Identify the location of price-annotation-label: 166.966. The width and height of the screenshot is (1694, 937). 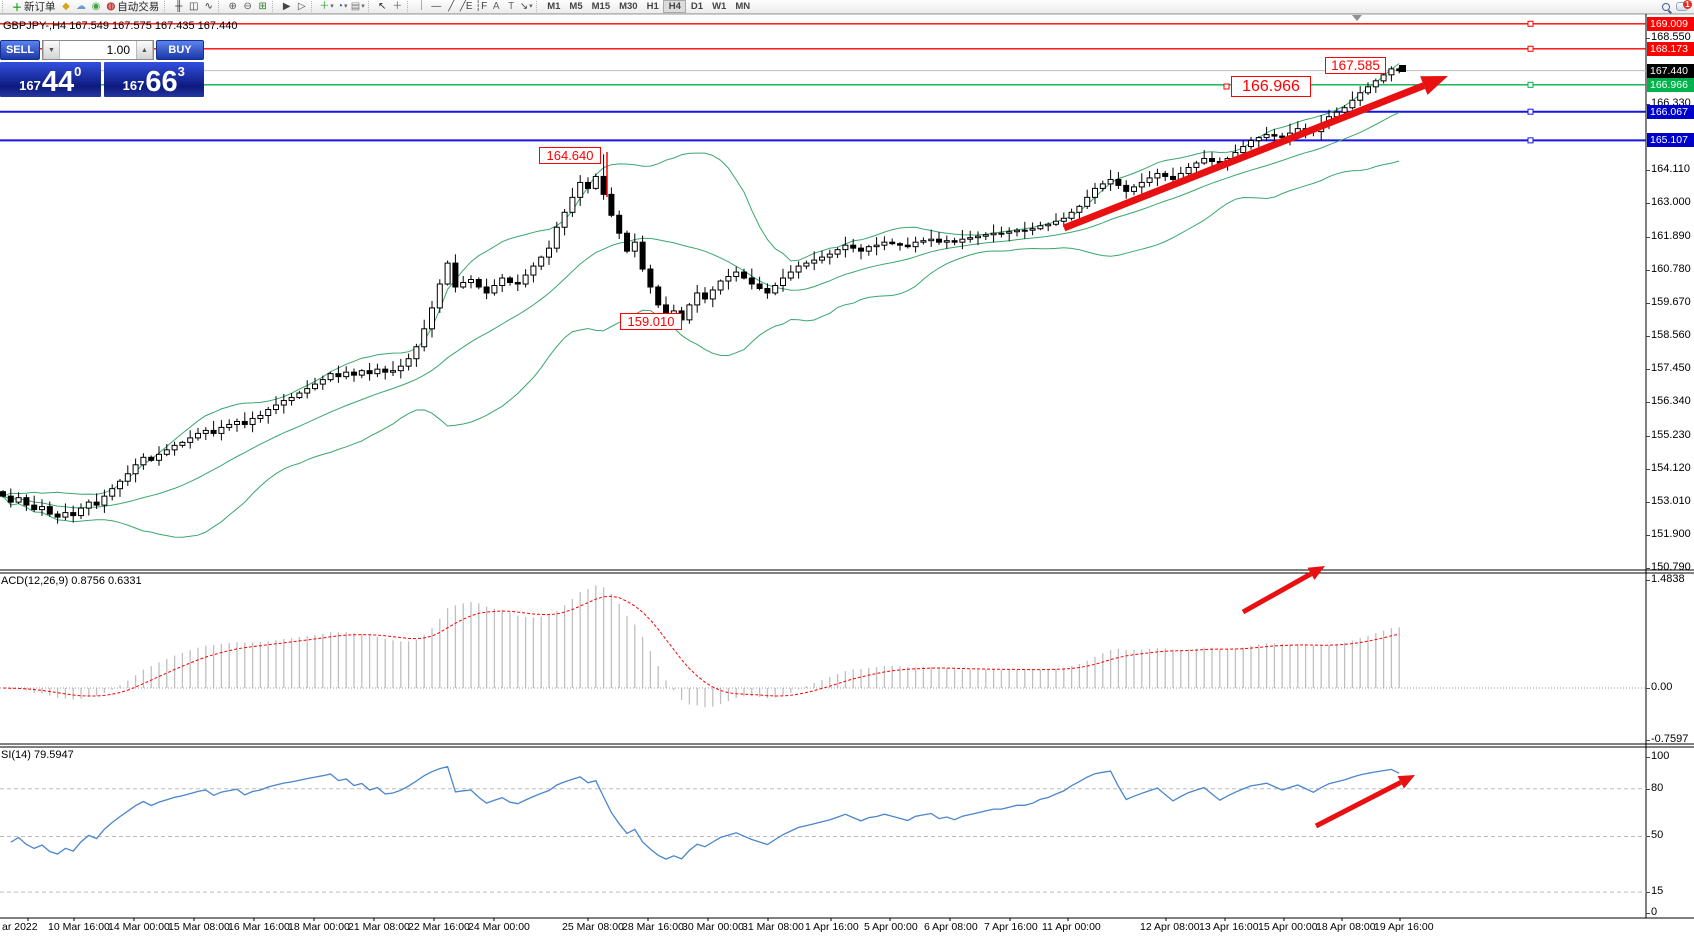
(1271, 86).